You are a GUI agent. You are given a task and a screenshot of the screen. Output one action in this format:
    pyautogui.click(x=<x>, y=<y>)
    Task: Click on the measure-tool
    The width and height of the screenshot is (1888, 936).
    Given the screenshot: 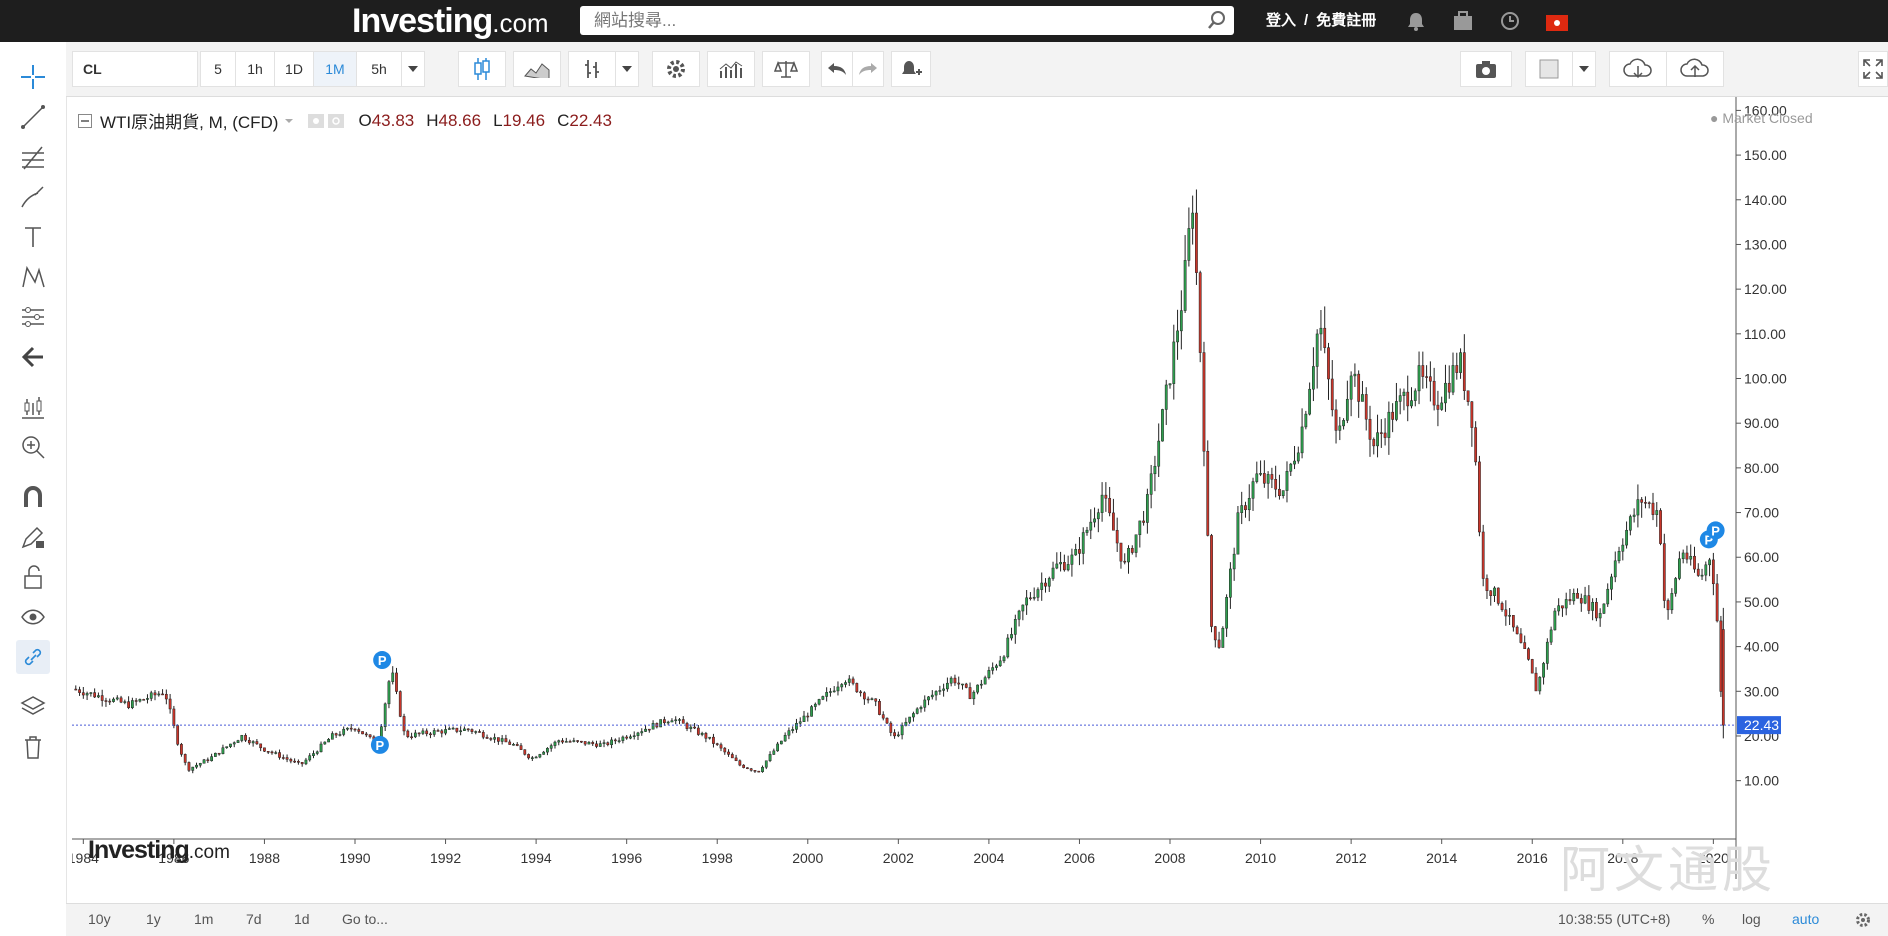 What is the action you would take?
    pyautogui.click(x=33, y=317)
    